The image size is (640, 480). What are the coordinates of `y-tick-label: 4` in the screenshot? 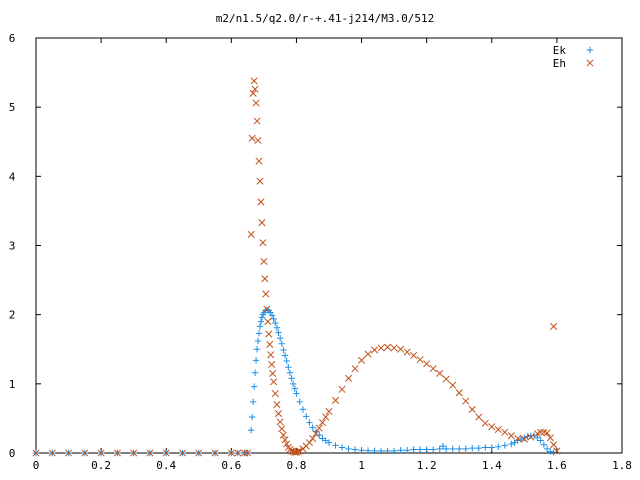 It's located at (12, 176).